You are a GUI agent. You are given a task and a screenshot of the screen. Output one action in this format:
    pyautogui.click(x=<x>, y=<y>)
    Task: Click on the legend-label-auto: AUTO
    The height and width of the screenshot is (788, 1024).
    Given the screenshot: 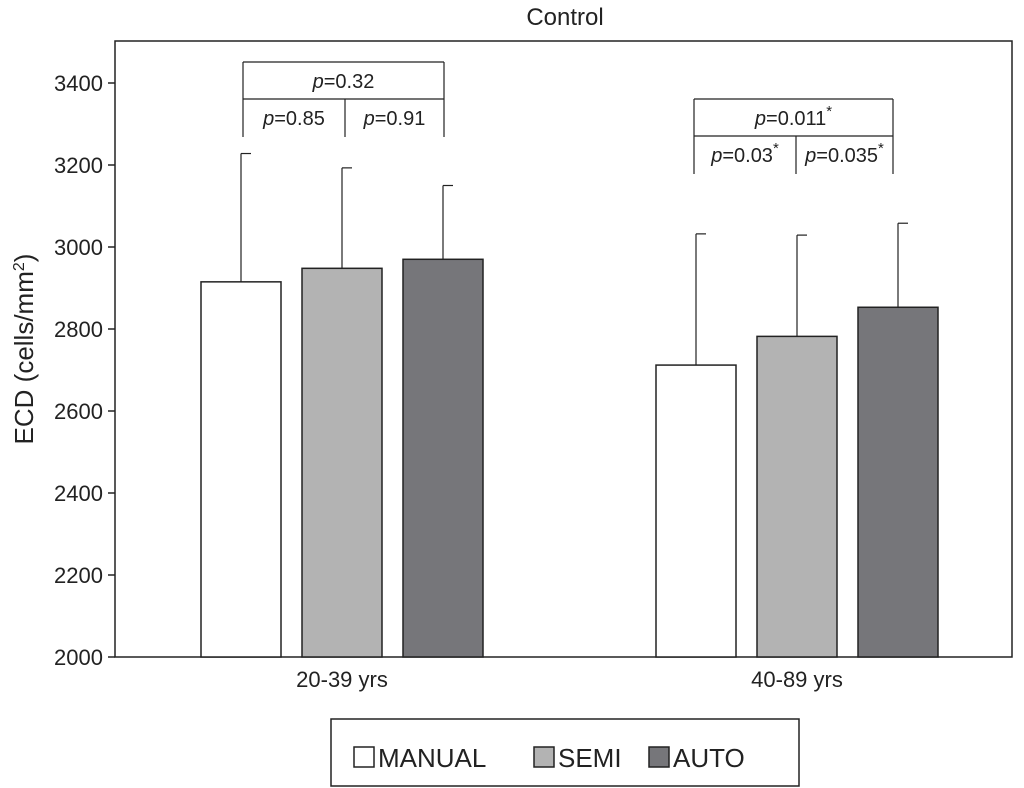 What is the action you would take?
    pyautogui.click(x=709, y=758)
    